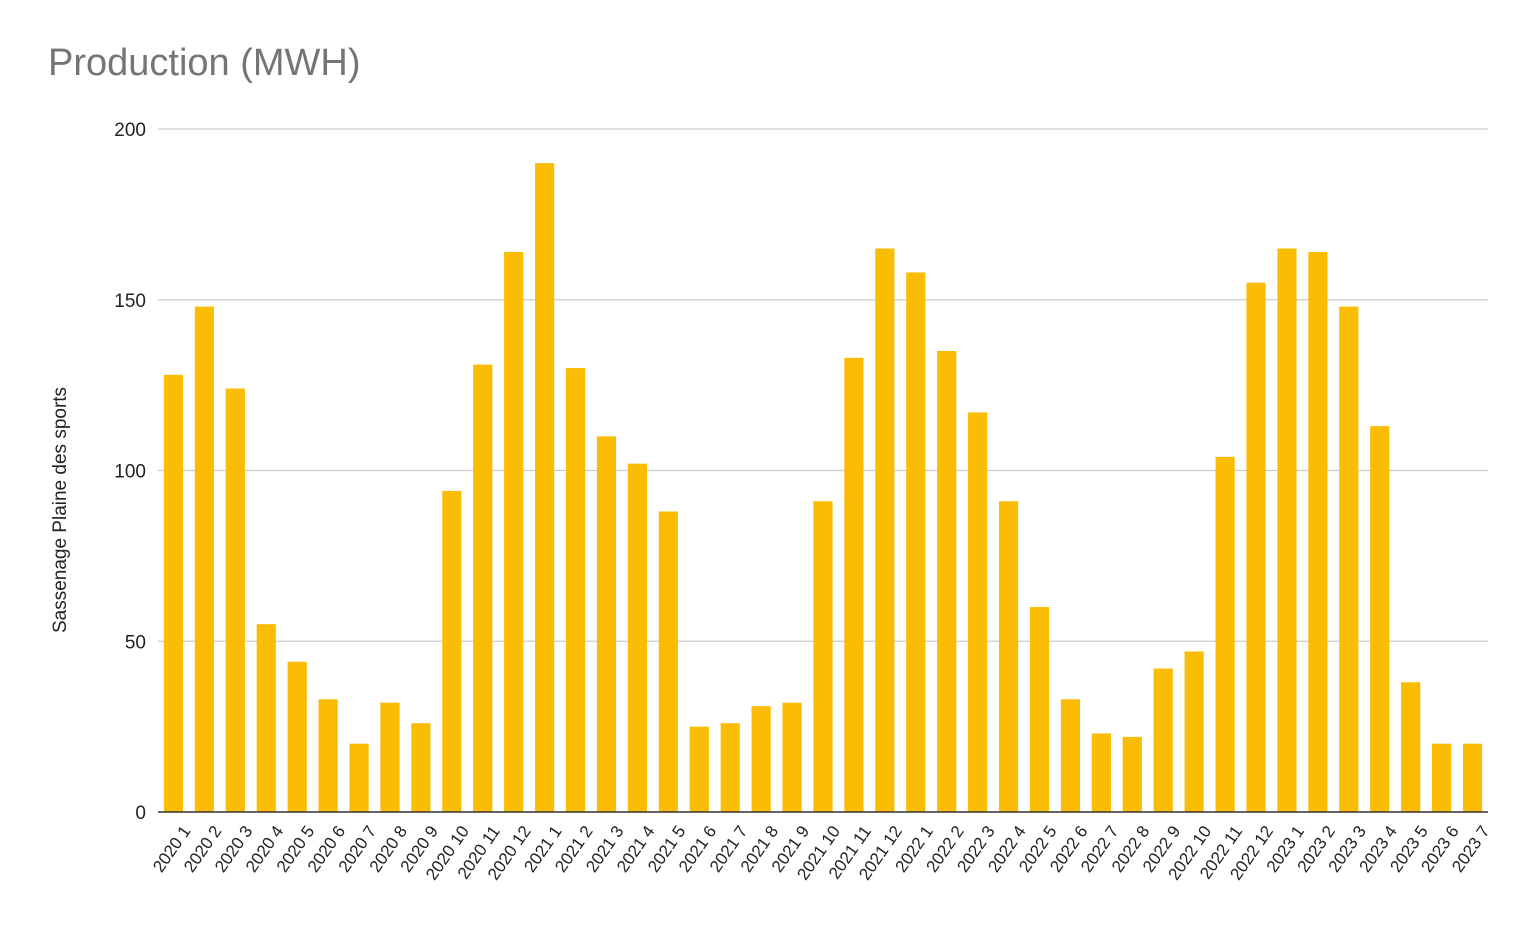 This screenshot has width=1536, height=951. Describe the element at coordinates (130, 301) in the screenshot. I see `y-tick-label: 150` at that location.